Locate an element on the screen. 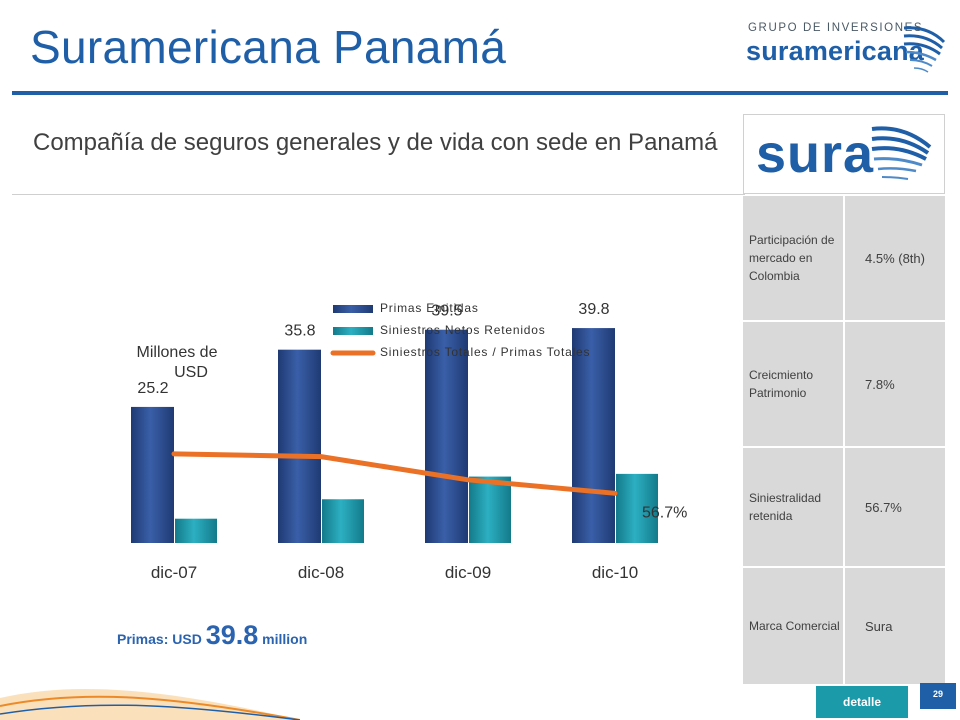 This screenshot has width=960, height=720. title-divider is located at coordinates (480, 93).